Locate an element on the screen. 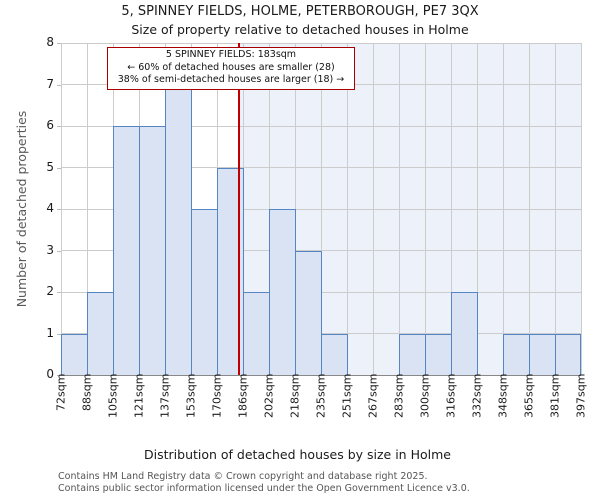 The height and width of the screenshot is (500, 600). y-tick-label: 3 is located at coordinates (50, 249).